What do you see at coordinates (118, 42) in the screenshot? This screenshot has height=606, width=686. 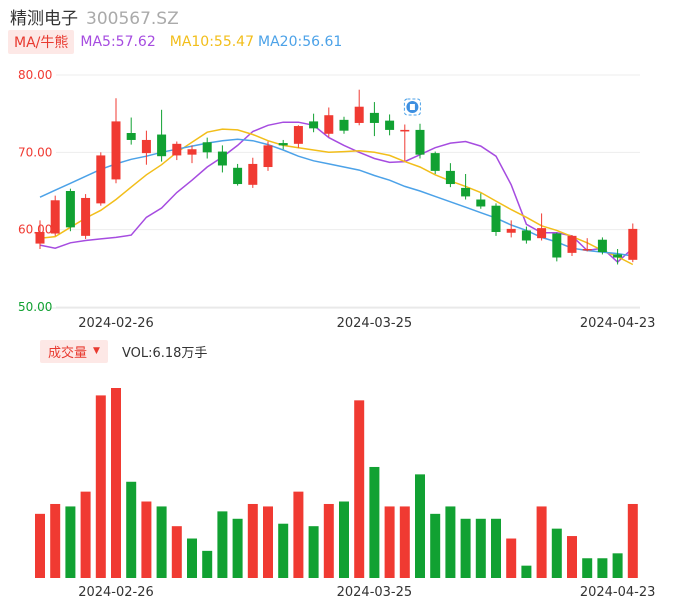 I see `ma5-value: MA5:57.62` at bounding box center [118, 42].